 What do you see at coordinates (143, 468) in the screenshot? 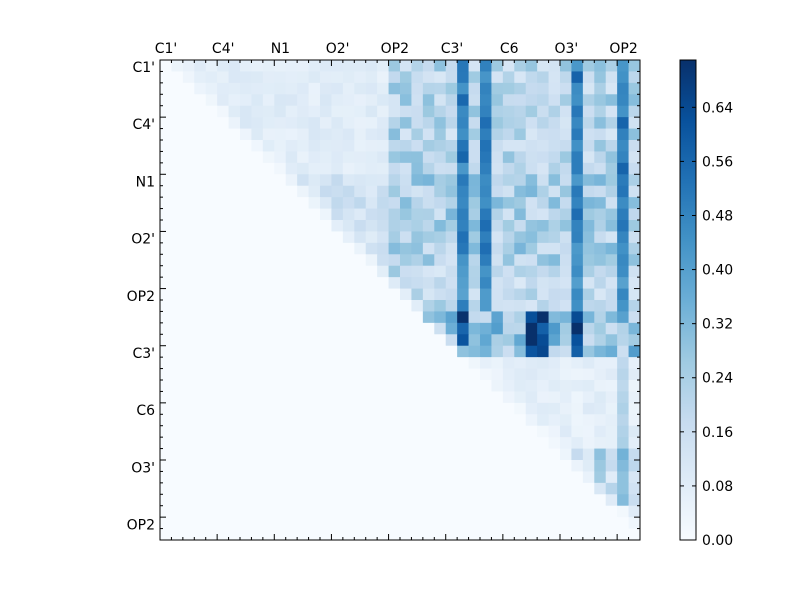
I see `y-tick-label: O3'` at bounding box center [143, 468].